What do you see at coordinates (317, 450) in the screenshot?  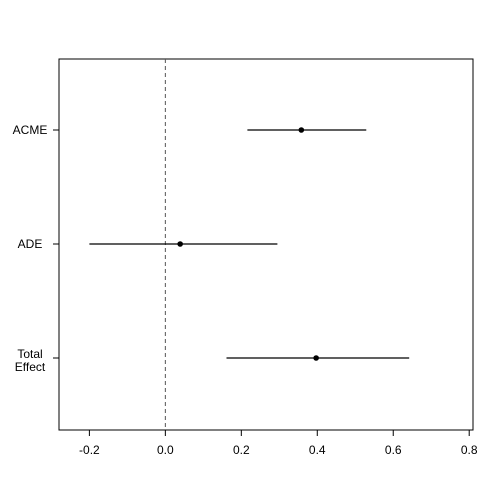 I see `x-tick-label: 0.4` at bounding box center [317, 450].